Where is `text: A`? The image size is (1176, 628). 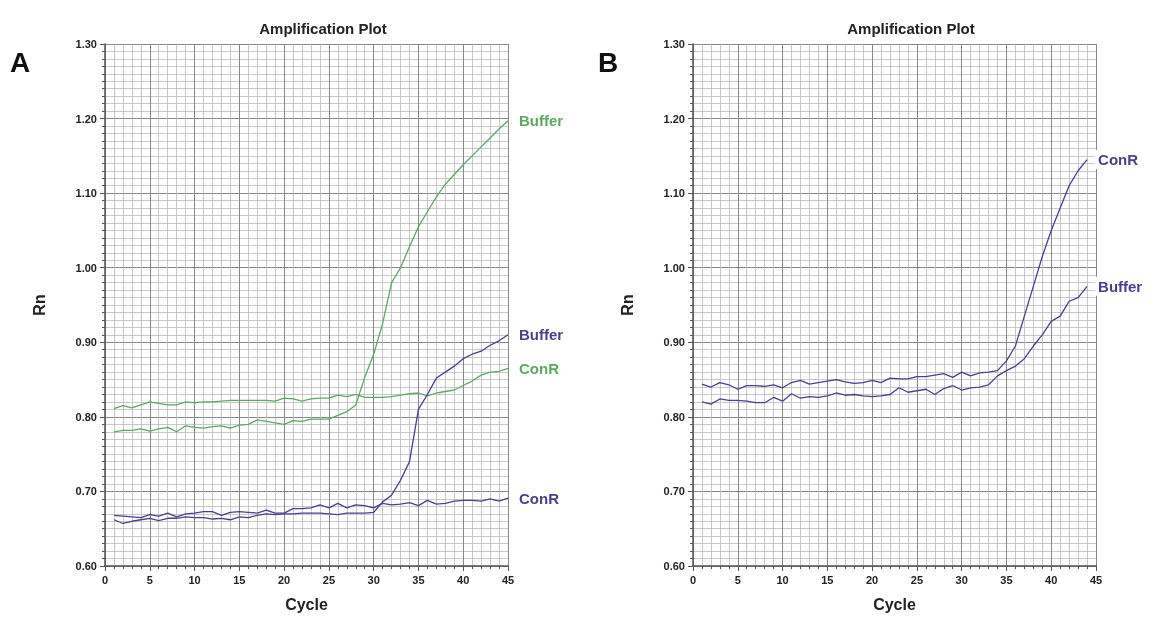 text: A is located at coordinates (20, 62).